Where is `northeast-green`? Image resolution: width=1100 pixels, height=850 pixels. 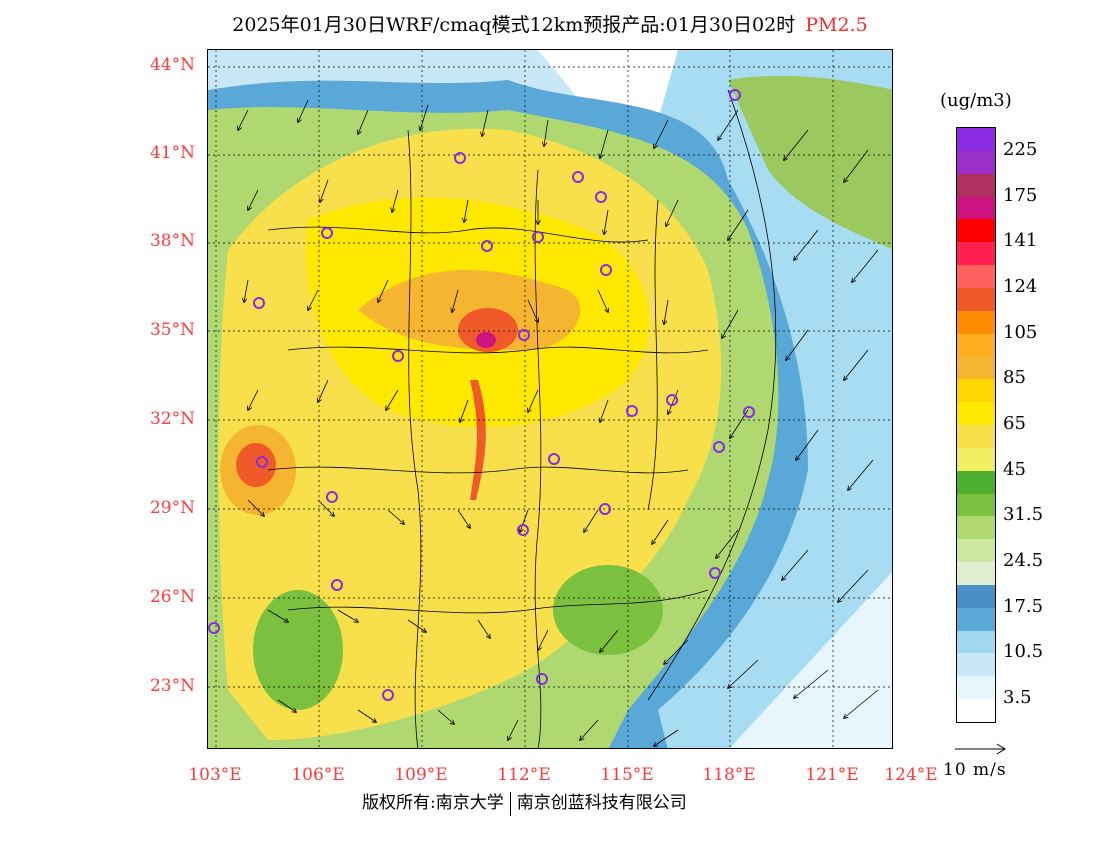
northeast-green is located at coordinates (810, 162).